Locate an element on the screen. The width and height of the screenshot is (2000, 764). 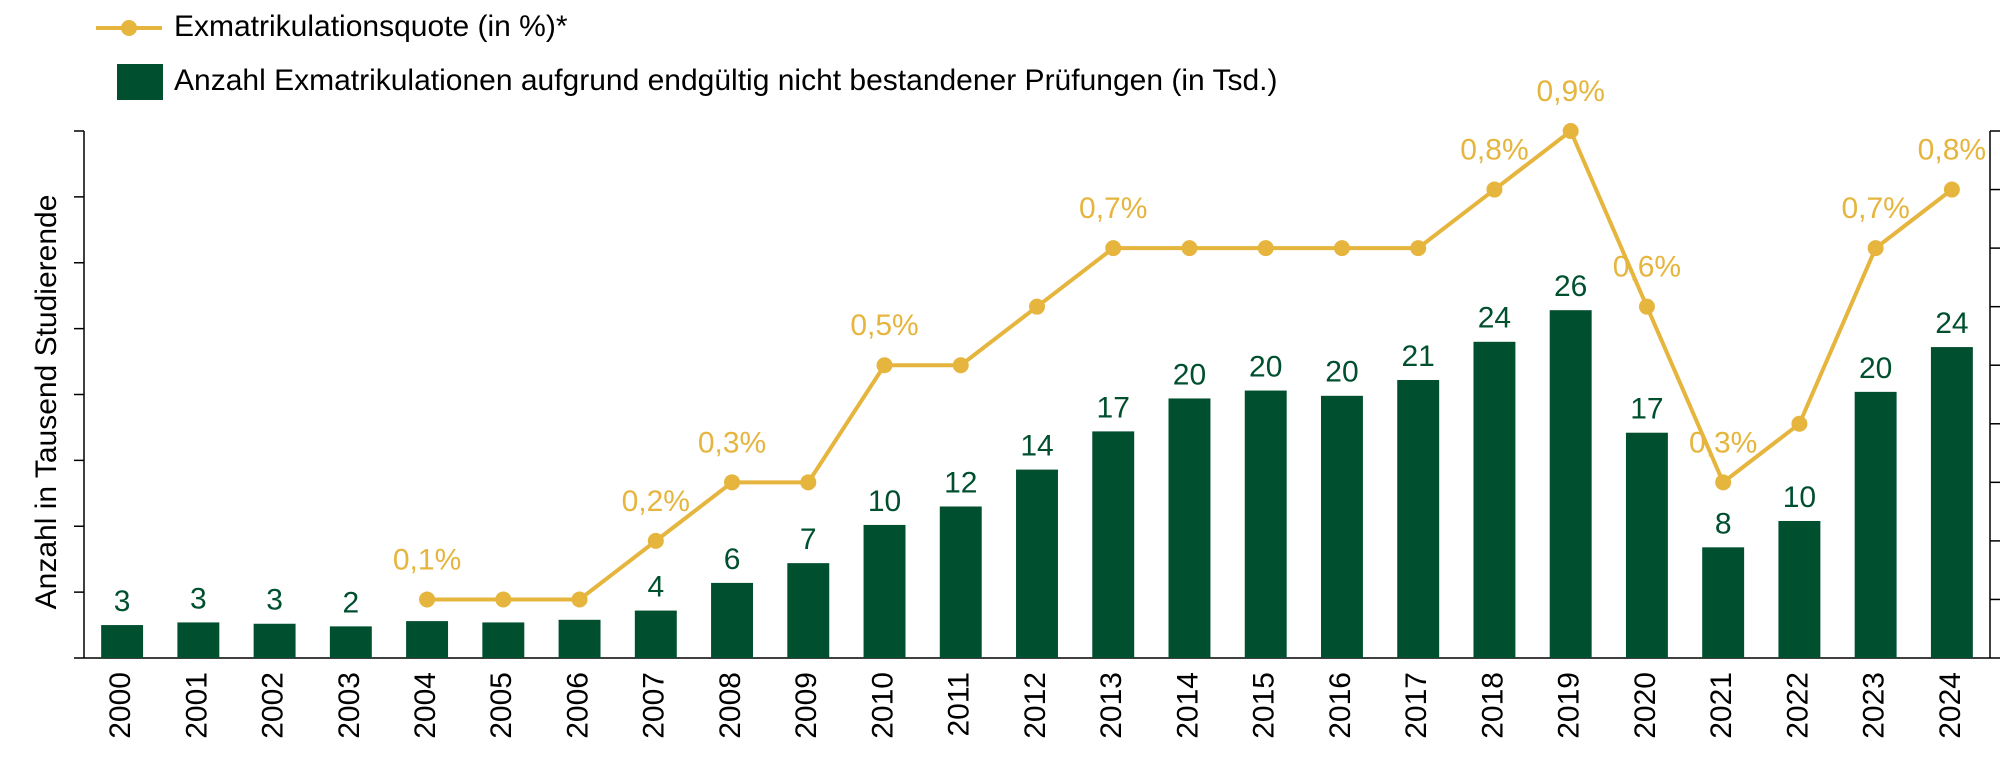
x-tick-label: 2019 is located at coordinates (1569, 705).